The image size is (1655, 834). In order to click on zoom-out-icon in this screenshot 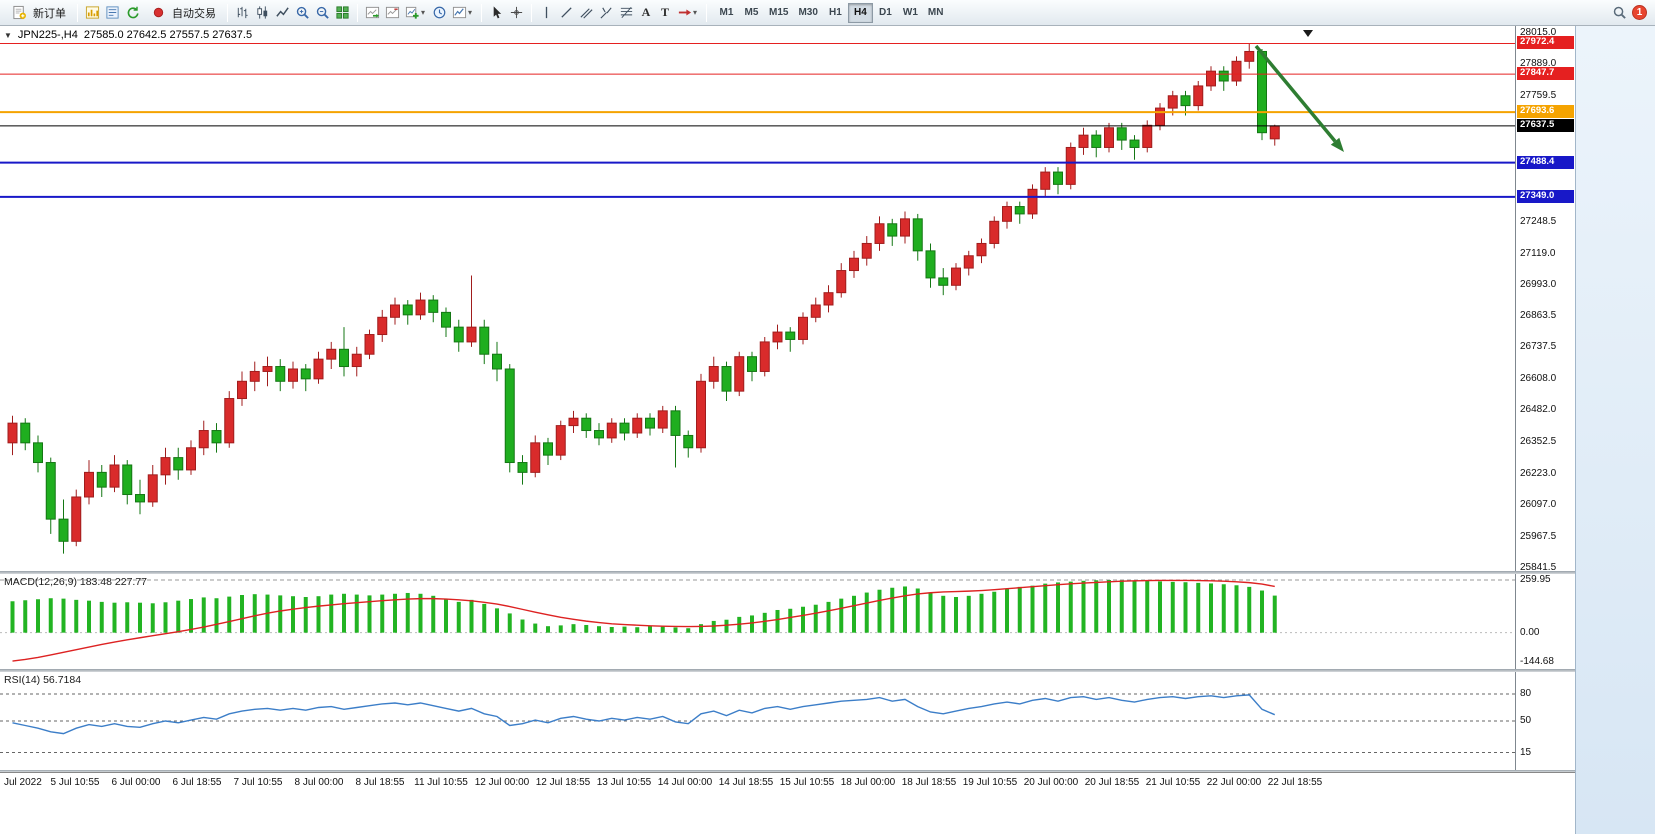, I will do `click(322, 13)`.